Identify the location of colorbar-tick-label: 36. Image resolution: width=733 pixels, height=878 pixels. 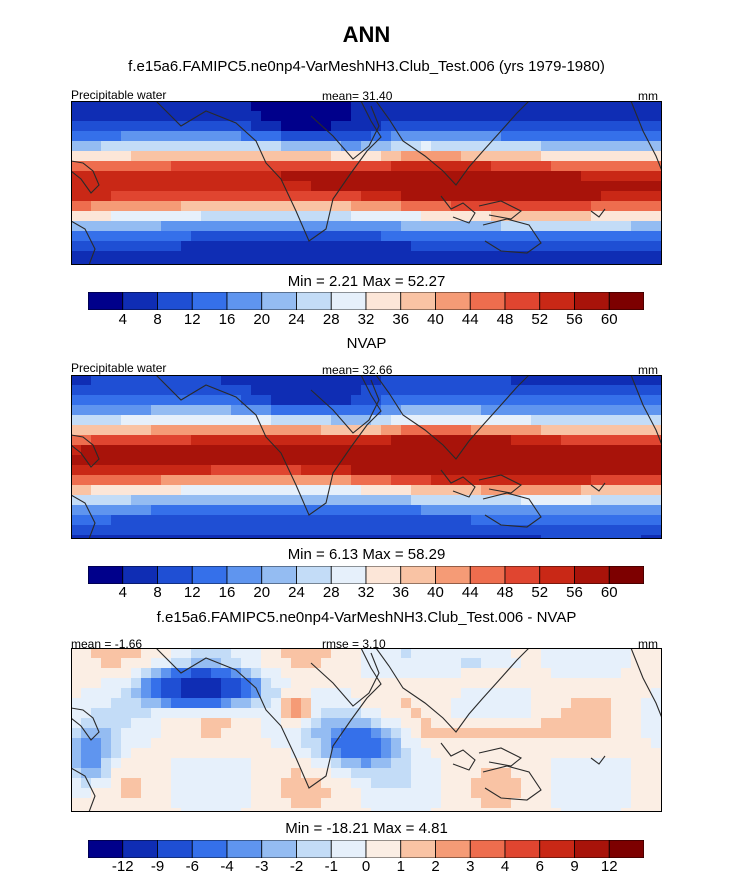
(401, 319).